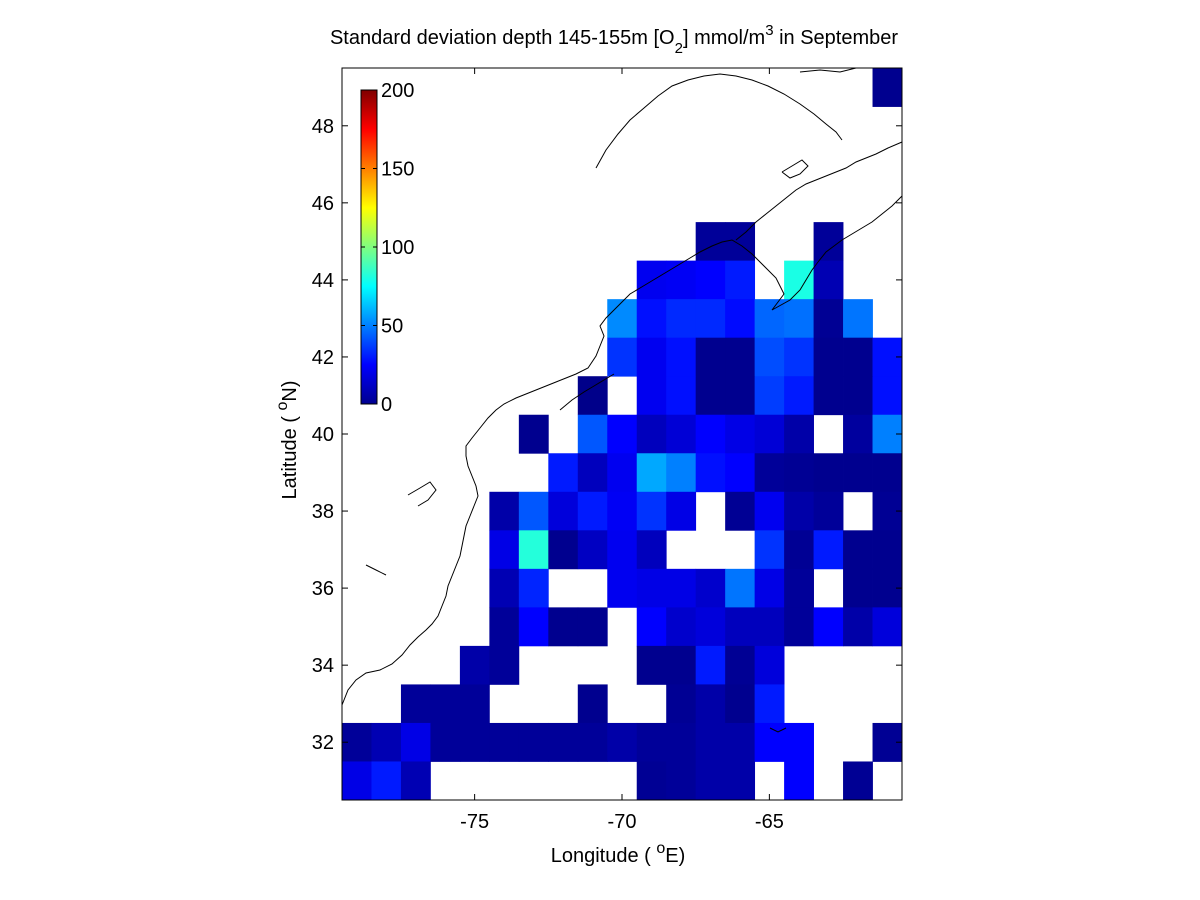 Image resolution: width=1200 pixels, height=900 pixels. What do you see at coordinates (724, 38) in the screenshot?
I see `title-text-unit: ] mmol/m` at bounding box center [724, 38].